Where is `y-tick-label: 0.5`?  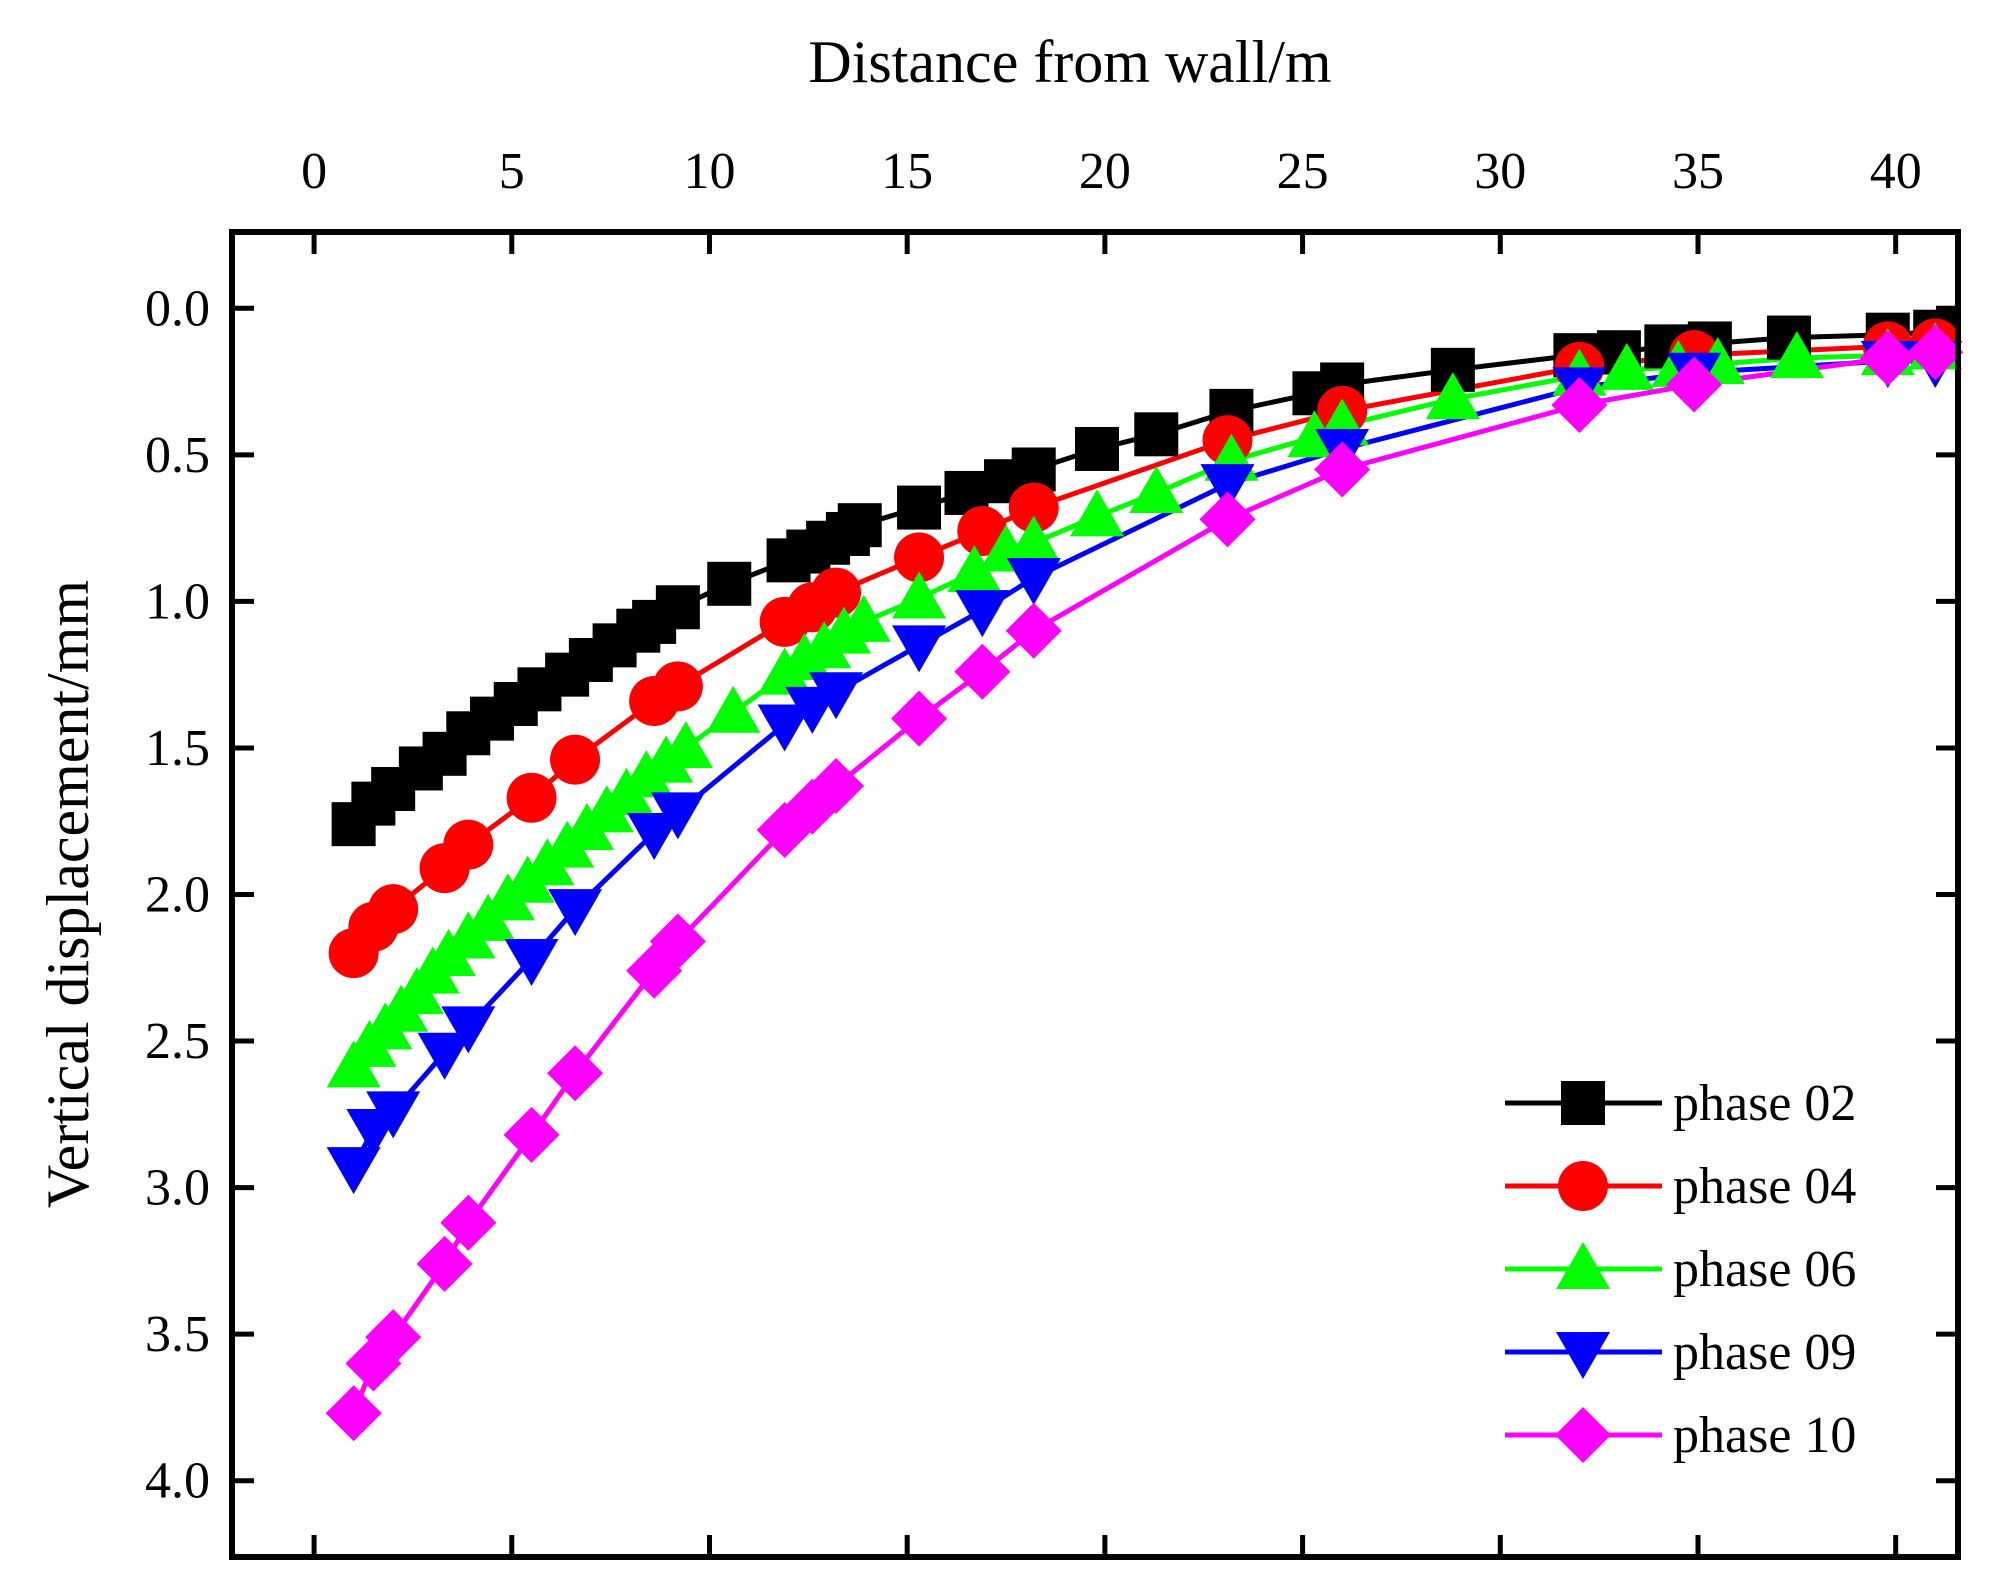 y-tick-label: 0.5 is located at coordinates (177, 455).